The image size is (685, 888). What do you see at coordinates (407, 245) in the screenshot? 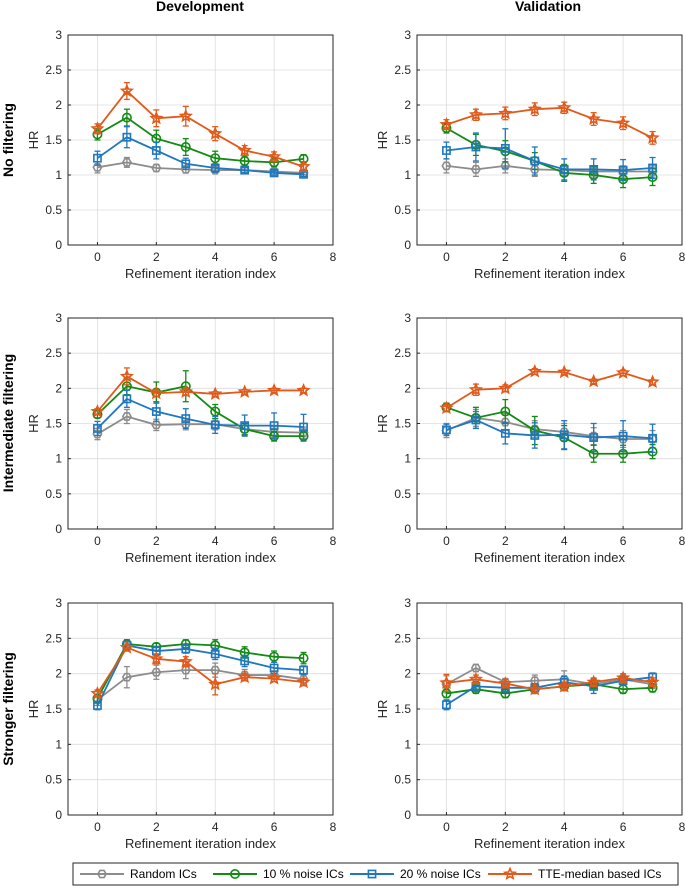
I see `y-tick-label: 0` at bounding box center [407, 245].